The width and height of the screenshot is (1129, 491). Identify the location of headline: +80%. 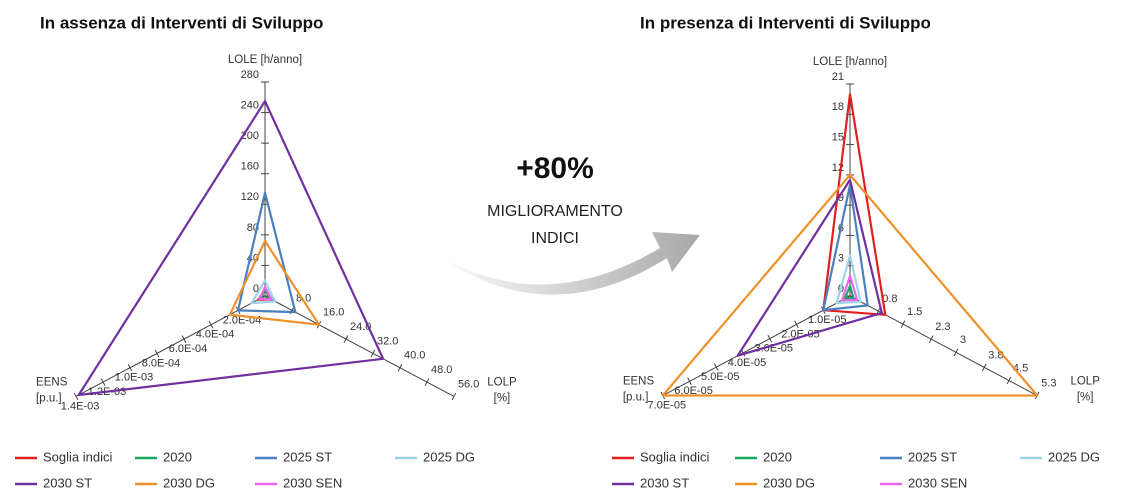
(555, 168).